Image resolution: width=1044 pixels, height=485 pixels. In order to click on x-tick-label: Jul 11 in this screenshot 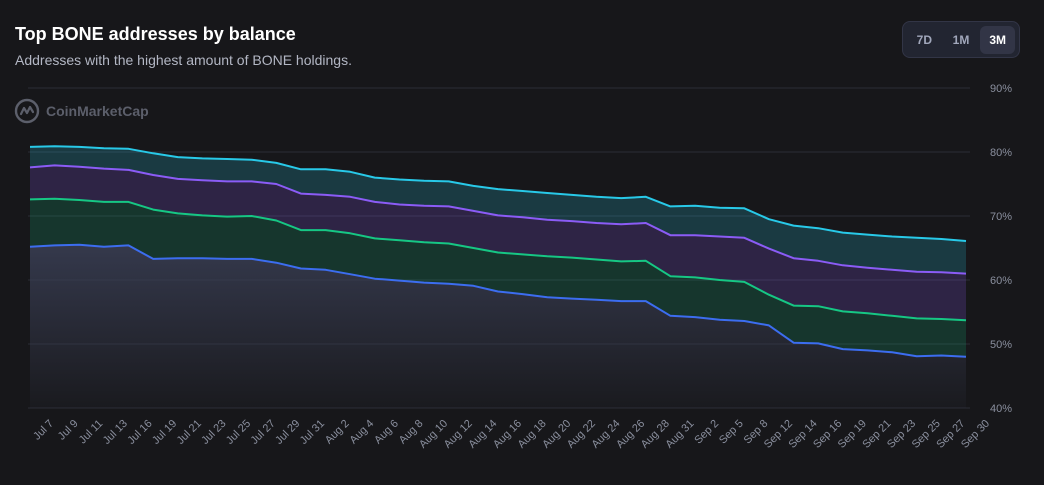, I will do `click(91, 432)`.